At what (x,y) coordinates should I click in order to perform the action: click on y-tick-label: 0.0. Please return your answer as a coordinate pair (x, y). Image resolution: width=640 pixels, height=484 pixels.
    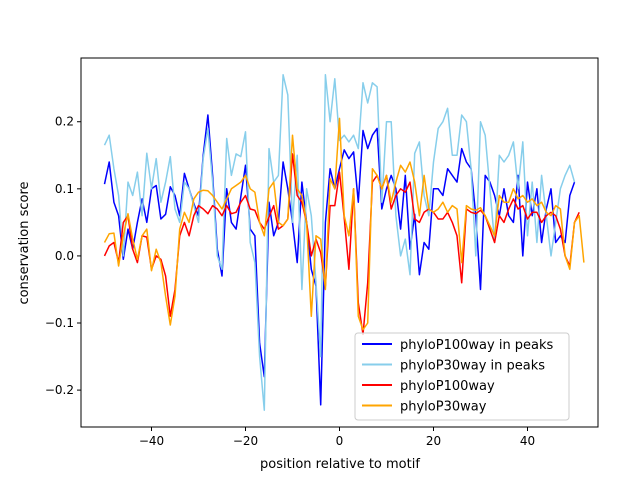
    Looking at the image, I should click on (64, 256).